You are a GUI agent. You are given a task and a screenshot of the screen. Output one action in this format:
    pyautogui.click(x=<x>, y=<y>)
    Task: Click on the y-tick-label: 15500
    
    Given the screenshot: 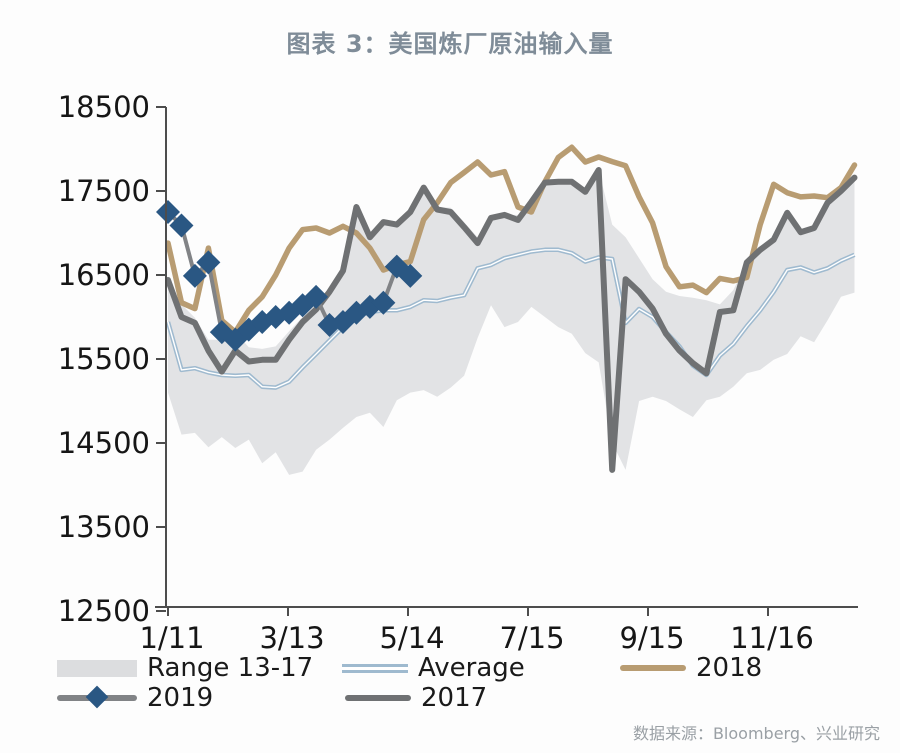 What is the action you would take?
    pyautogui.click(x=104, y=359)
    